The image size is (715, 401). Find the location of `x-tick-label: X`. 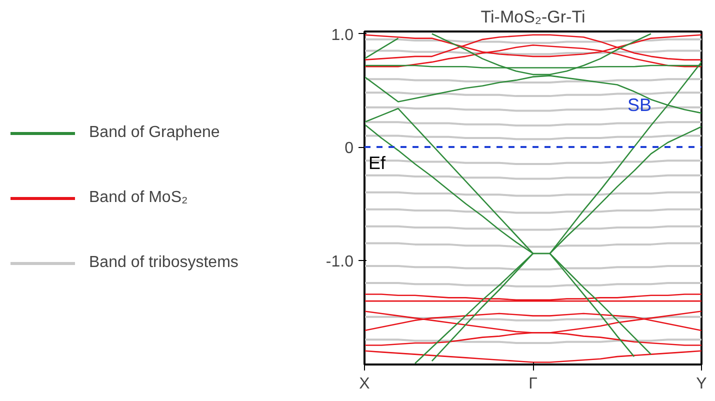

x-tick-label: X is located at coordinates (364, 384).